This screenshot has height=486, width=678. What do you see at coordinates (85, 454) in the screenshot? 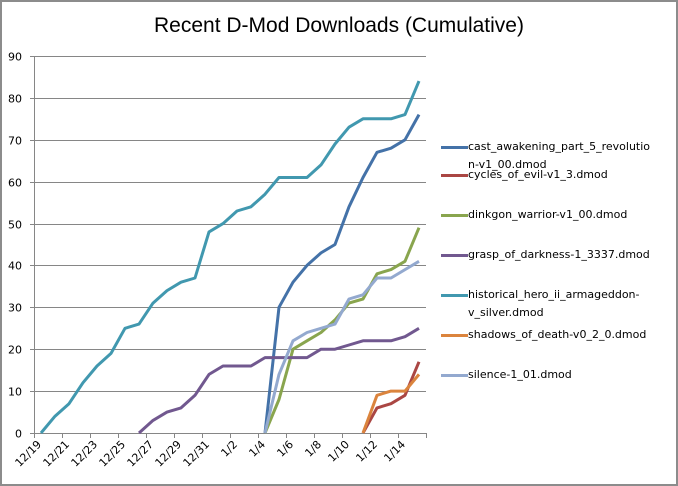
I see `x-tick-label: 12/23` at bounding box center [85, 454].